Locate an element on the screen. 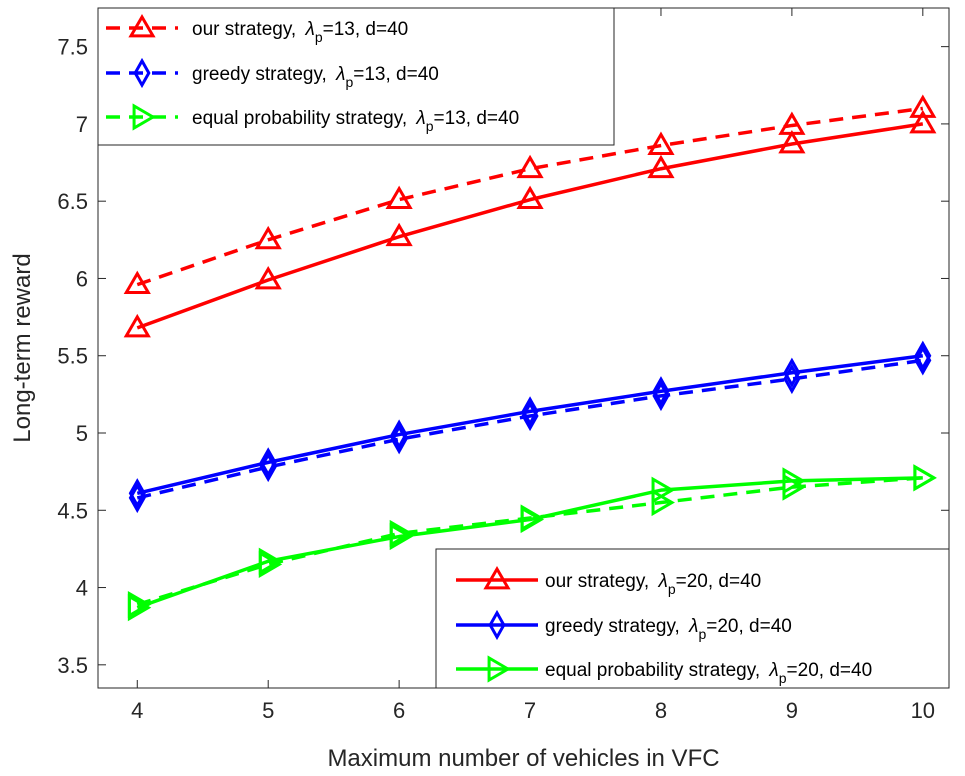 The height and width of the screenshot is (776, 965). x-tick-label: 5 is located at coordinates (268, 710).